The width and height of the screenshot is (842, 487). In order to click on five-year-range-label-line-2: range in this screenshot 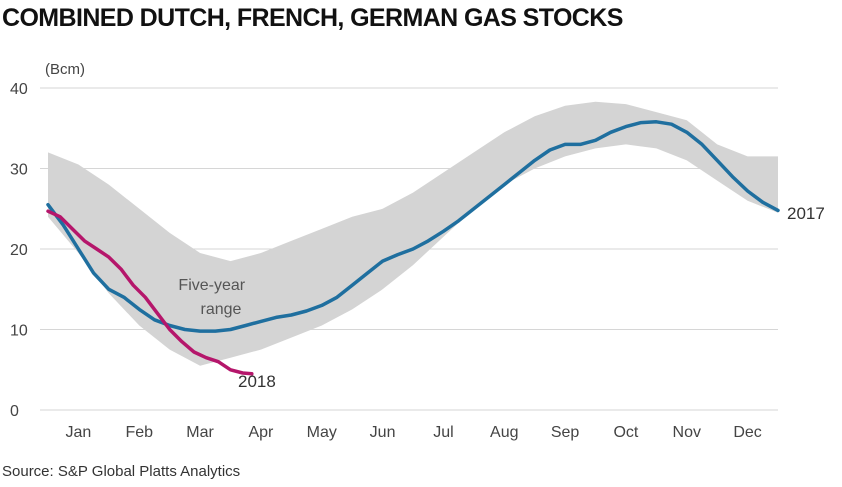, I will do `click(221, 309)`.